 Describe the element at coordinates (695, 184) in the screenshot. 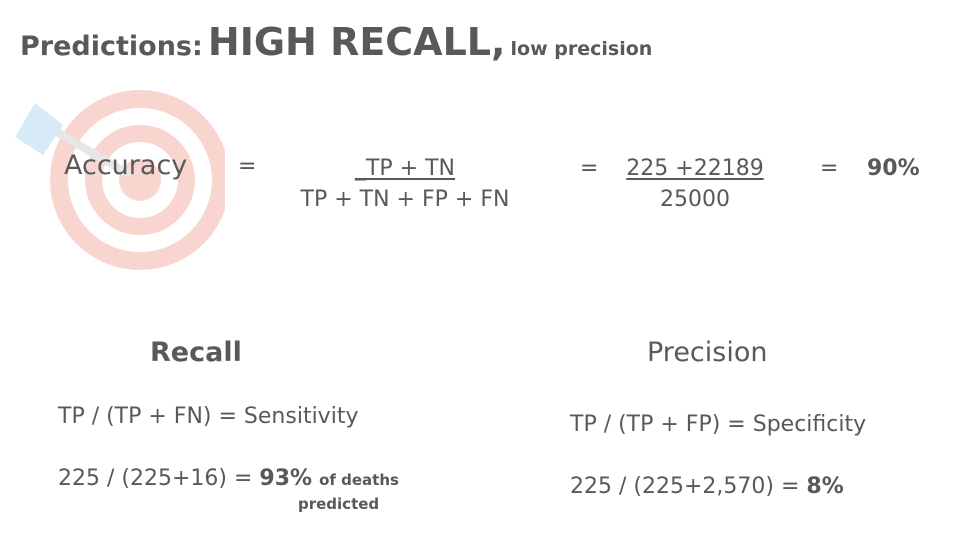

I see `accuracy-value-fraction: 225 +22189 25000` at that location.